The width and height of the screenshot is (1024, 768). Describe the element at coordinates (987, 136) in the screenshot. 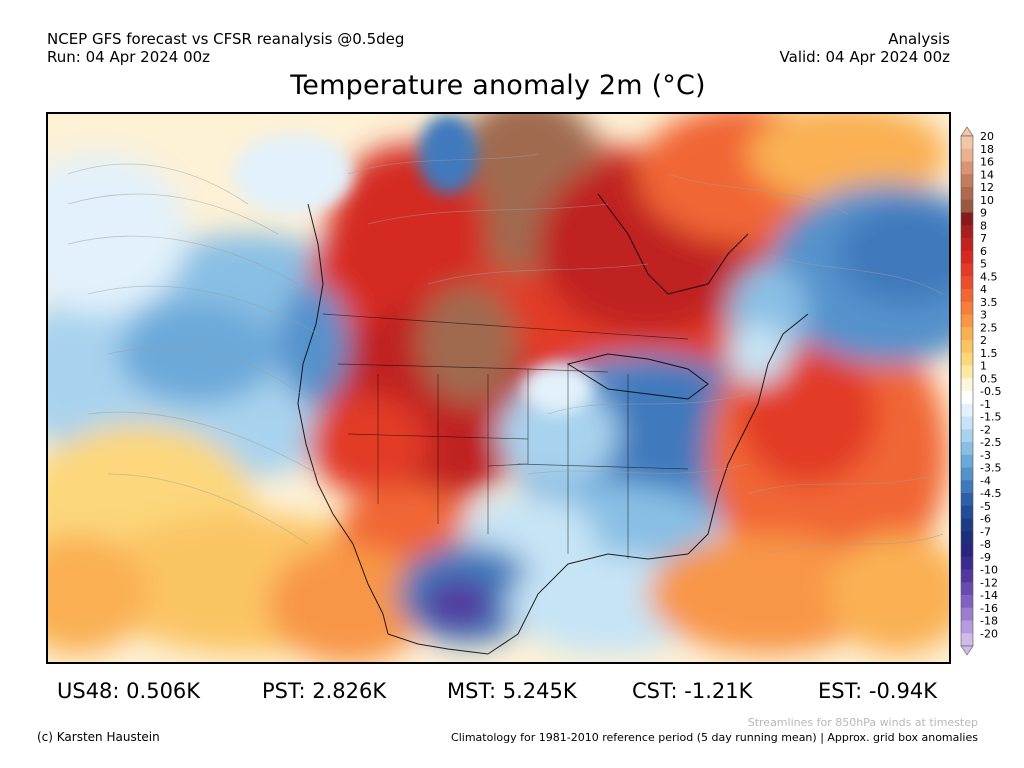

I see `colorbar-tick-label: 20` at that location.